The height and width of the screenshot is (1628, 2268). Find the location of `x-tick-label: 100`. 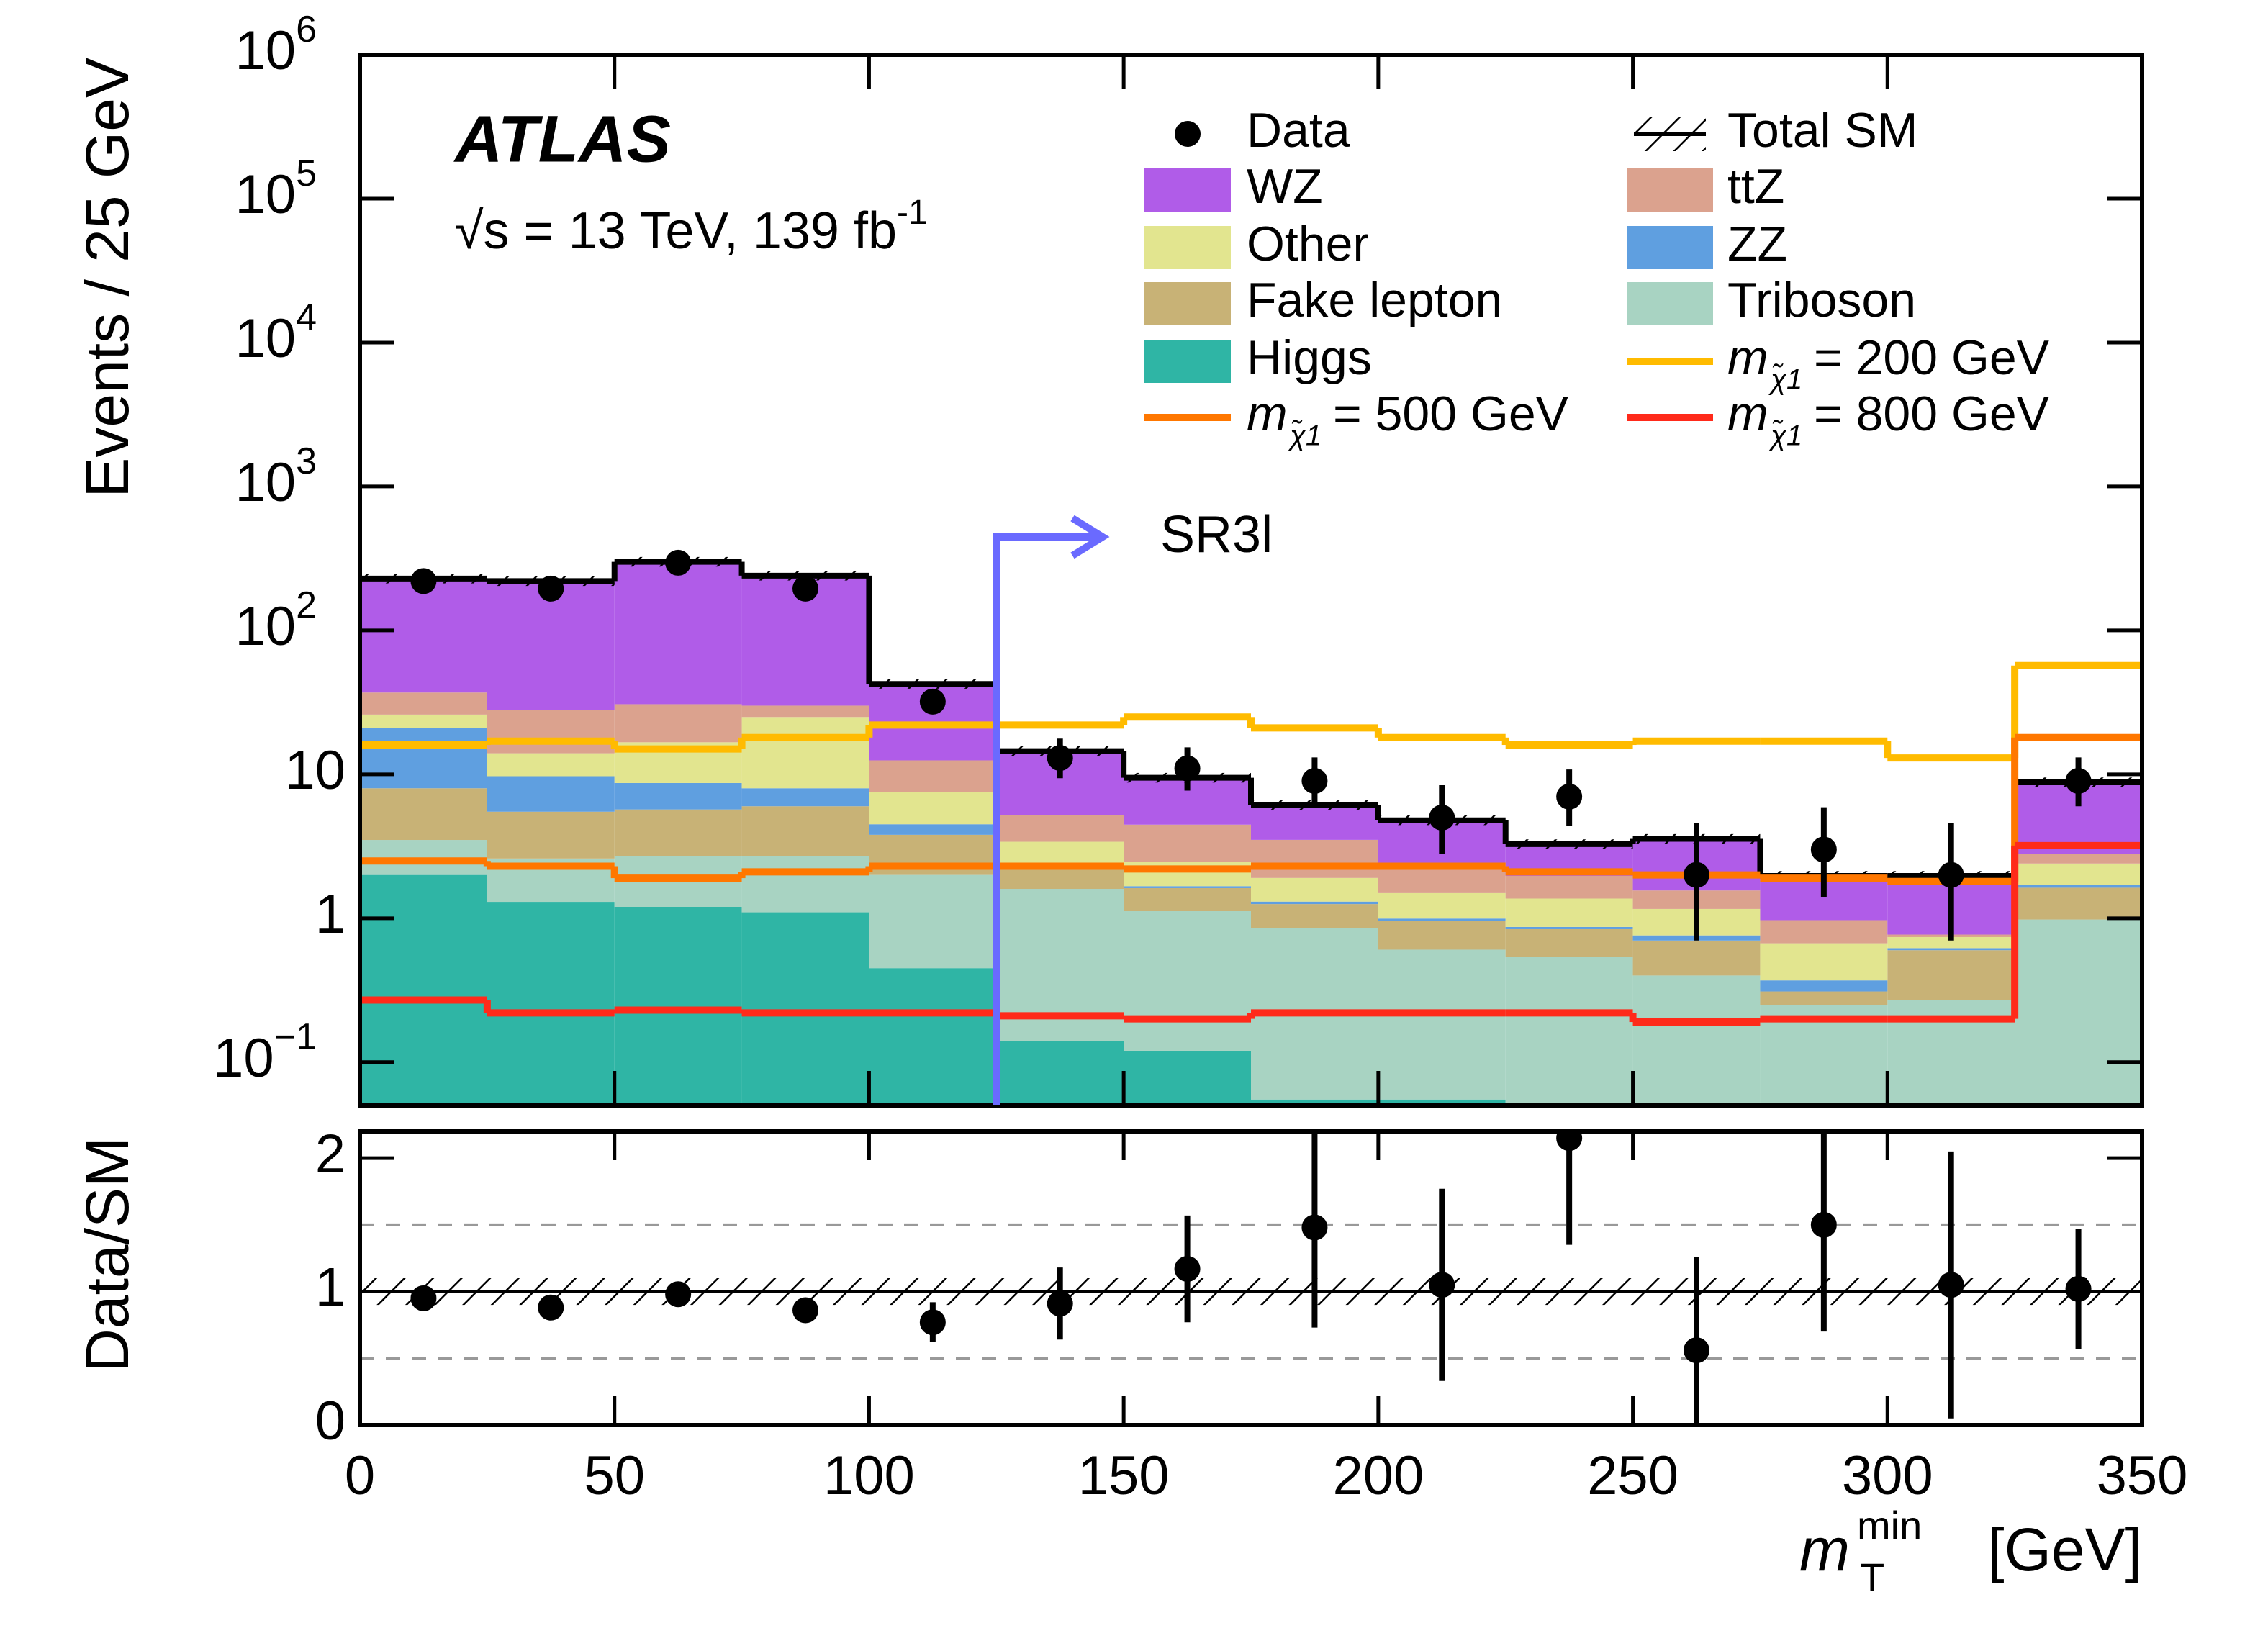

x-tick-label: 100 is located at coordinates (869, 1476).